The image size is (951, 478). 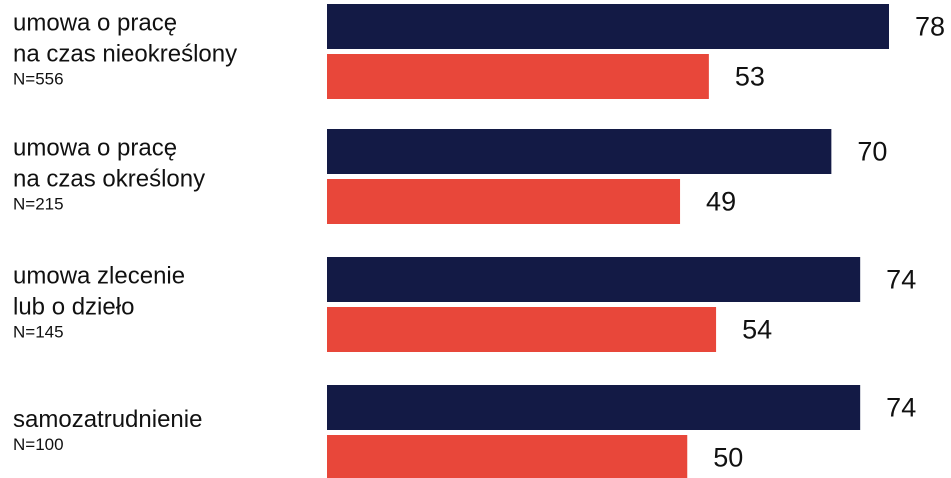 What do you see at coordinates (109, 179) in the screenshot?
I see `category-label: na czas określony` at bounding box center [109, 179].